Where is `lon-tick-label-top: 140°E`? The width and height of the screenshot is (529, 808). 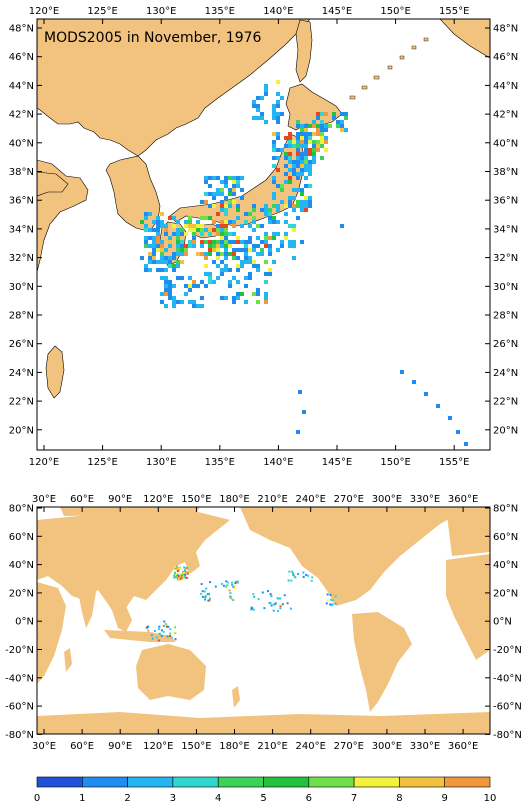 lon-tick-label-top: 140°E is located at coordinates (278, 11).